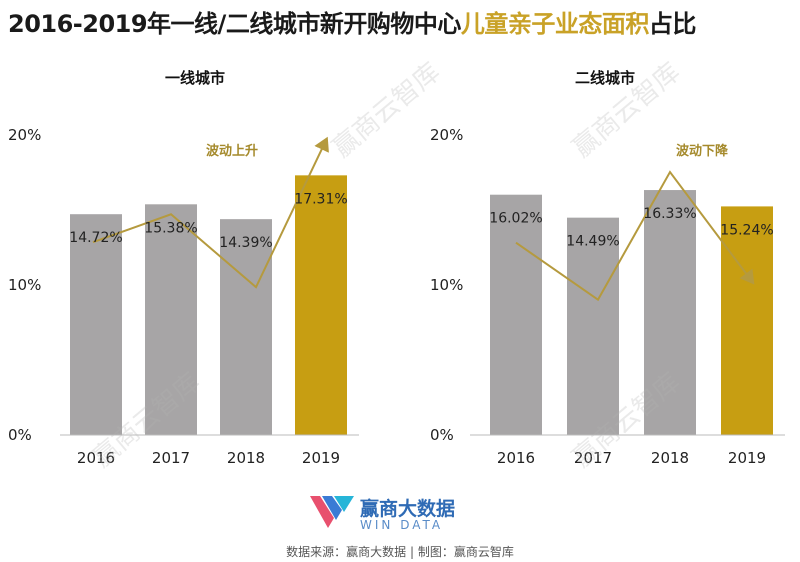 The image size is (800, 562). Describe the element at coordinates (515, 219) in the screenshot. I see `data-label: 16.02%` at that location.